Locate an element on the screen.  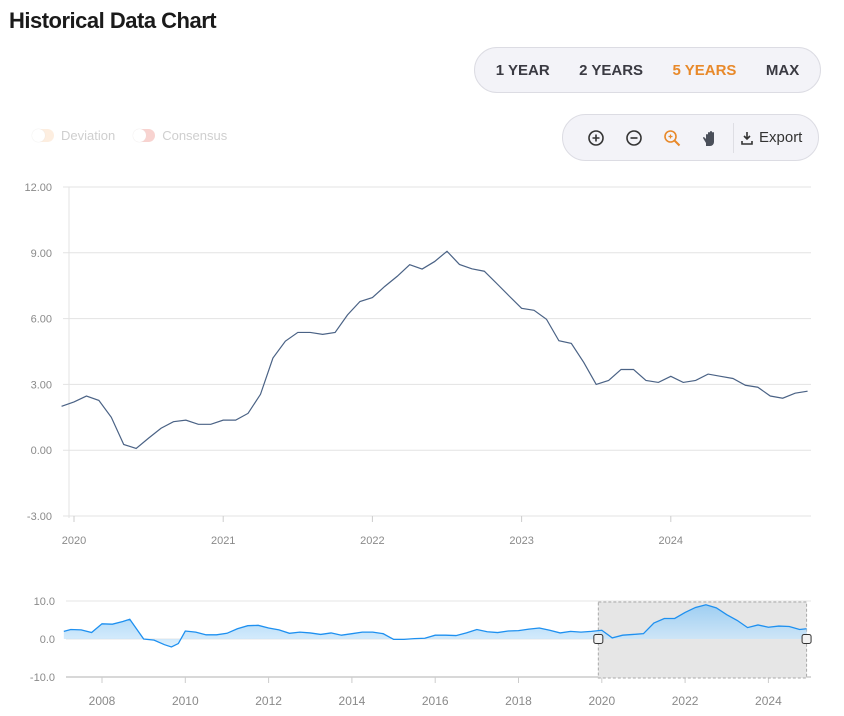
pan-button is located at coordinates (710, 138).